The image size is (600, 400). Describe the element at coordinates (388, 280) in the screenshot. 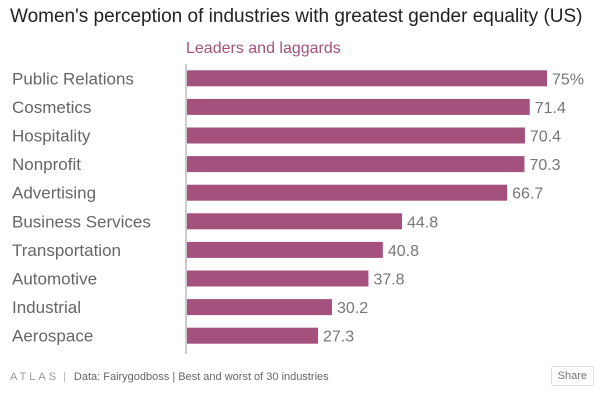

I see `value-label: 37.8` at that location.